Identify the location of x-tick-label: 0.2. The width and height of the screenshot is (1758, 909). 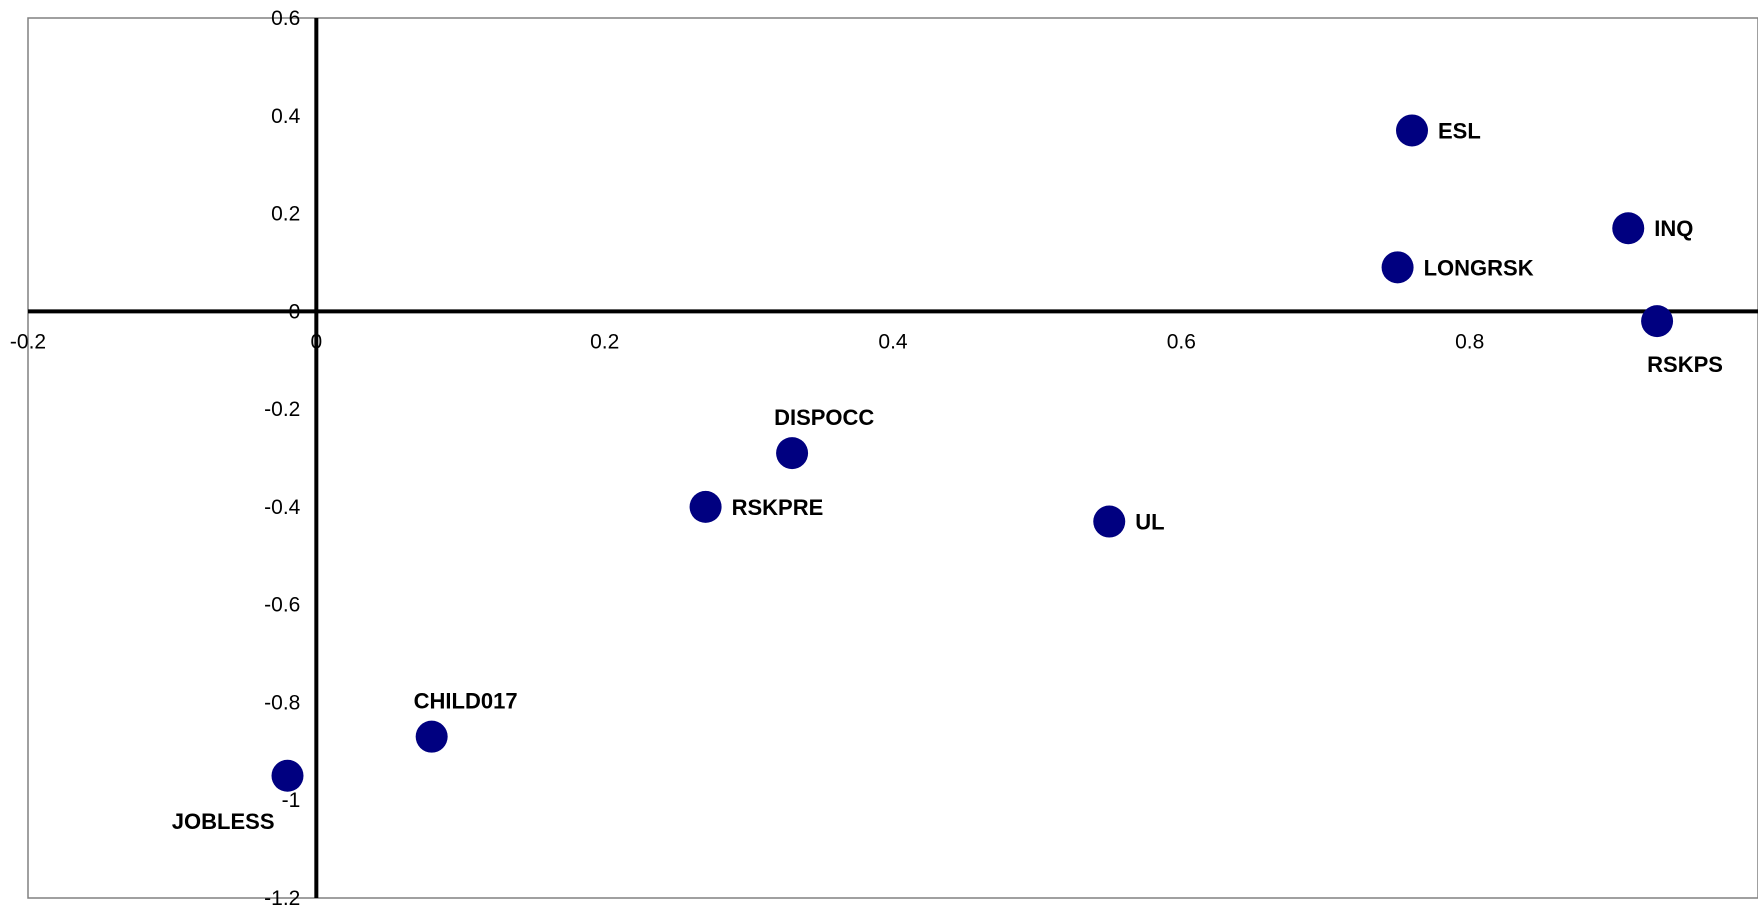
(604, 341).